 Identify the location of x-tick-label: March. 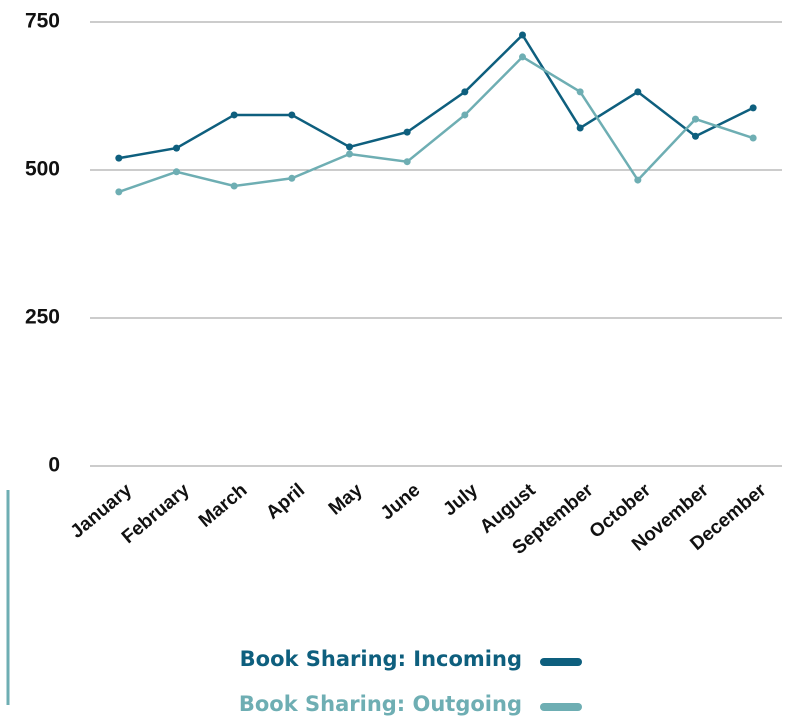
(223, 506).